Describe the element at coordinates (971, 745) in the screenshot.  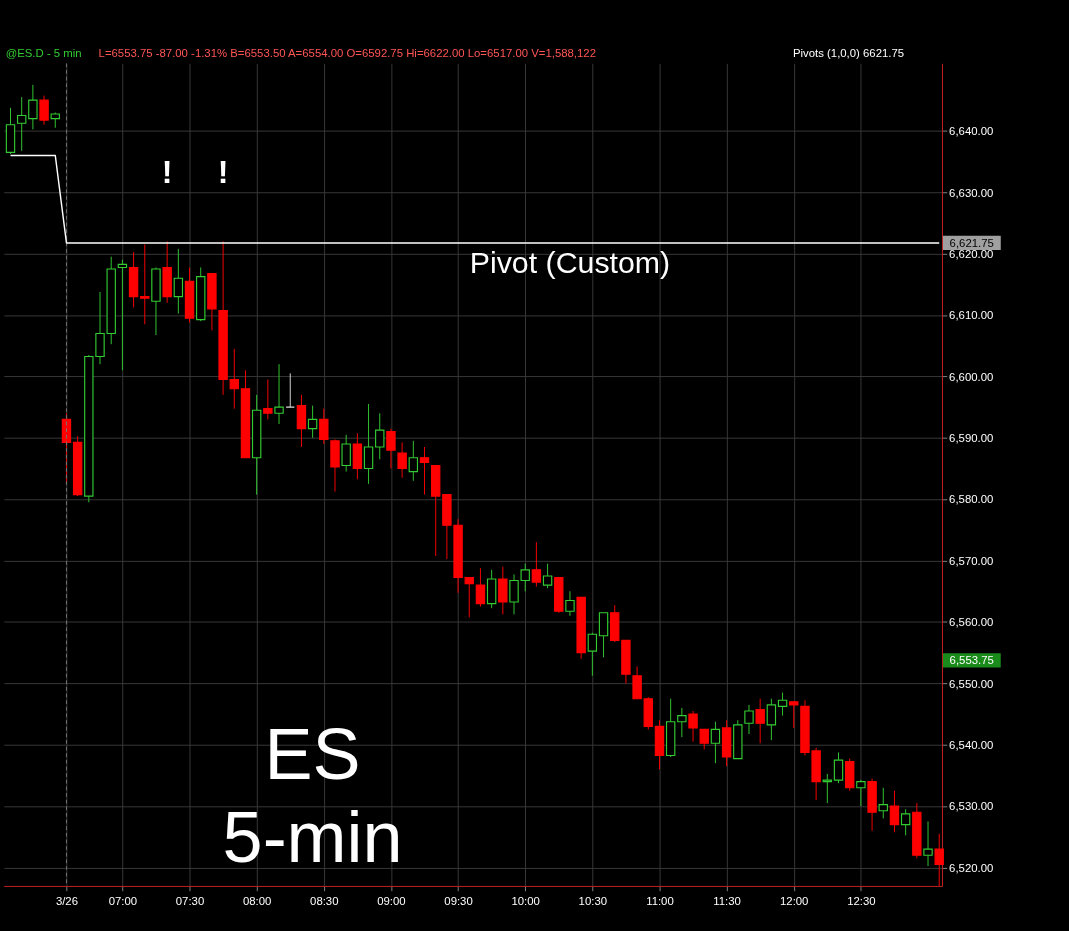
I see `y-tick-label: 6,540.00` at that location.